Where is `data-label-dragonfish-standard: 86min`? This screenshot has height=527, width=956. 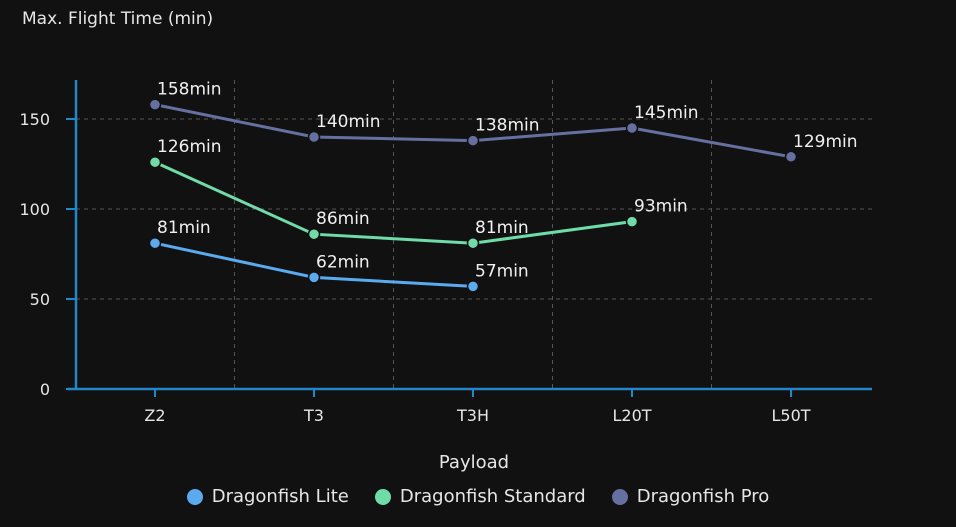 data-label-dragonfish-standard: 86min is located at coordinates (343, 219).